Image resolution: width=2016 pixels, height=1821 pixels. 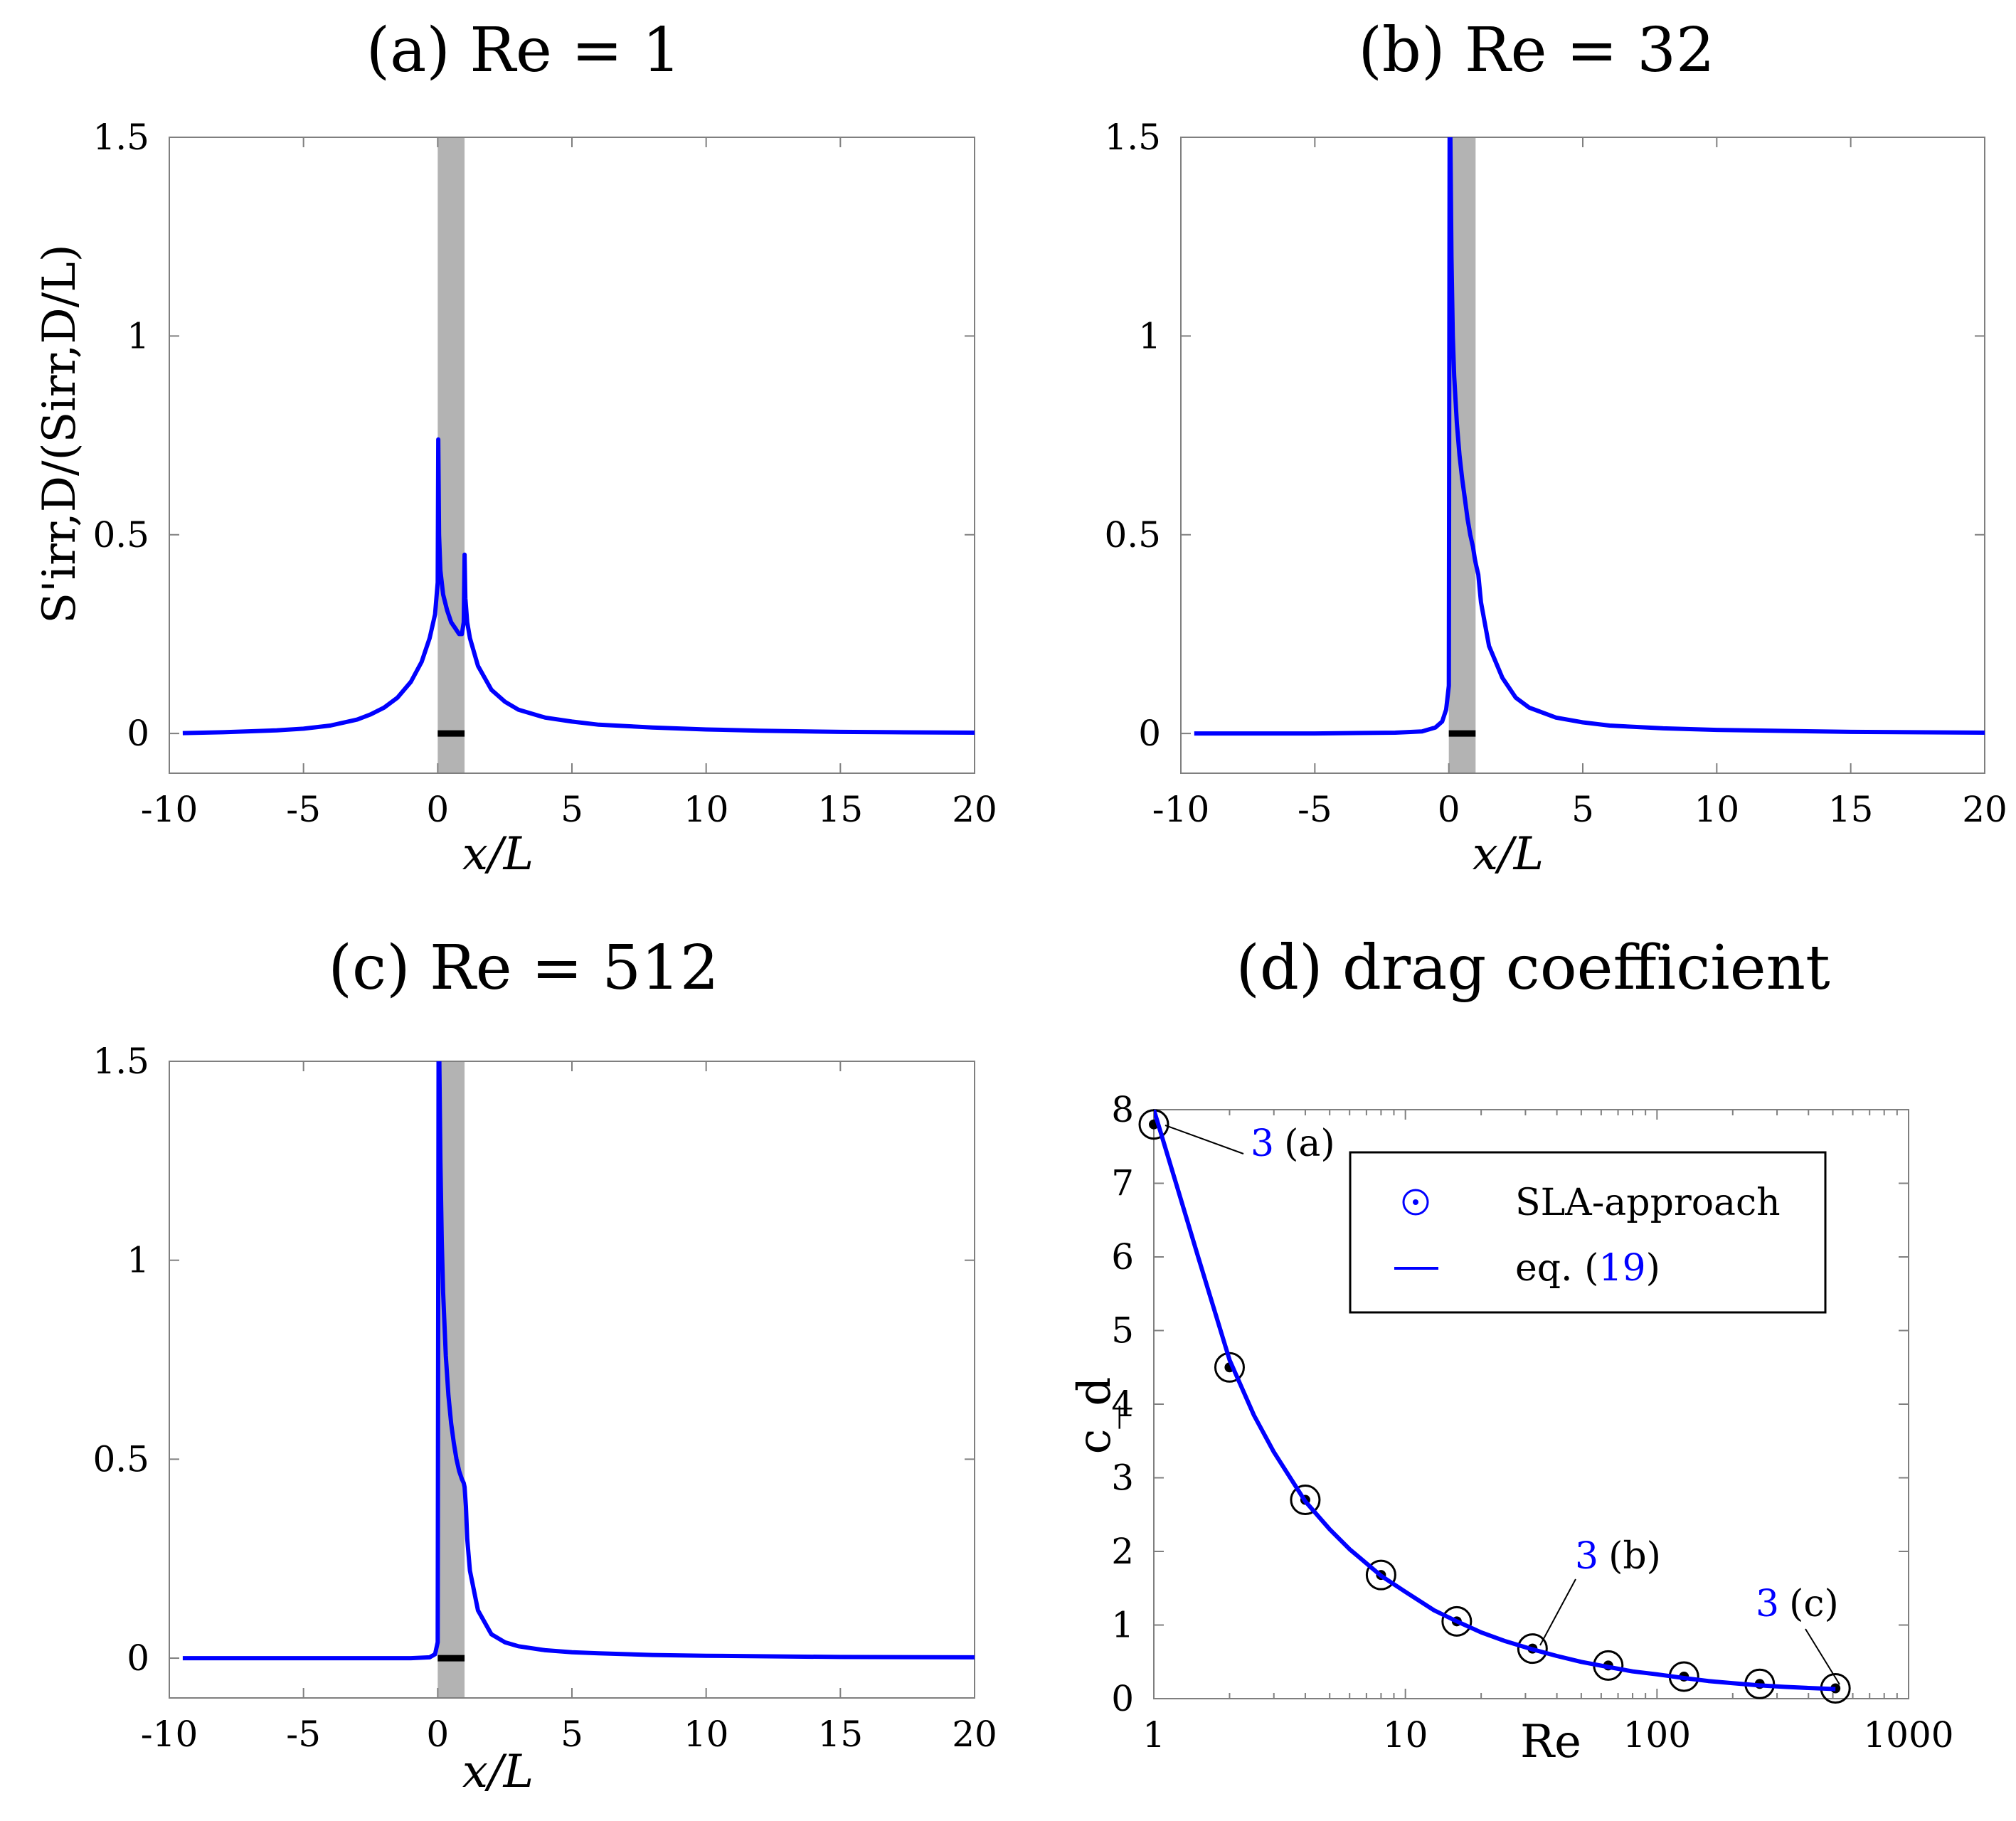 What do you see at coordinates (120, 1061) in the screenshot?
I see `panel-c-ytick-label-3: 1.5` at bounding box center [120, 1061].